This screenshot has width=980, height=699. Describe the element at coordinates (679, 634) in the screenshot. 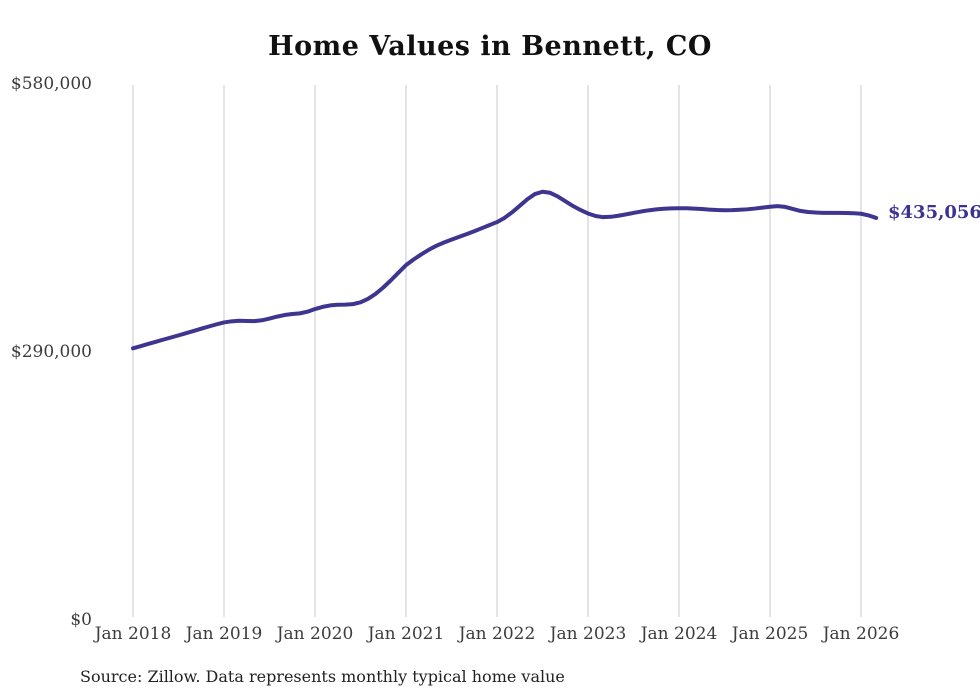

I see `x-tick-label: Jan 2024` at that location.